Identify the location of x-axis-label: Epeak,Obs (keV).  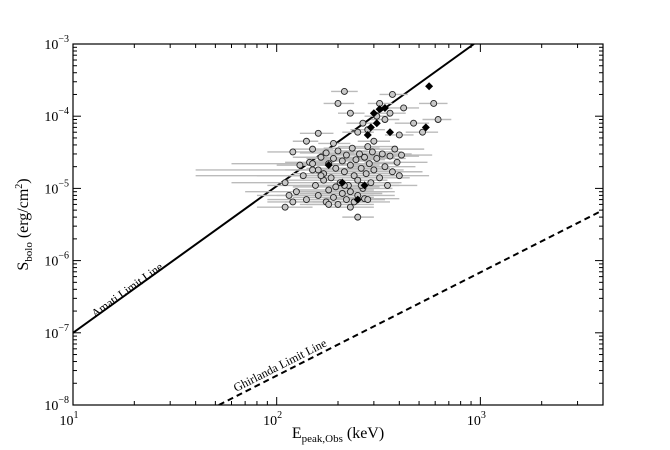
(338, 435).